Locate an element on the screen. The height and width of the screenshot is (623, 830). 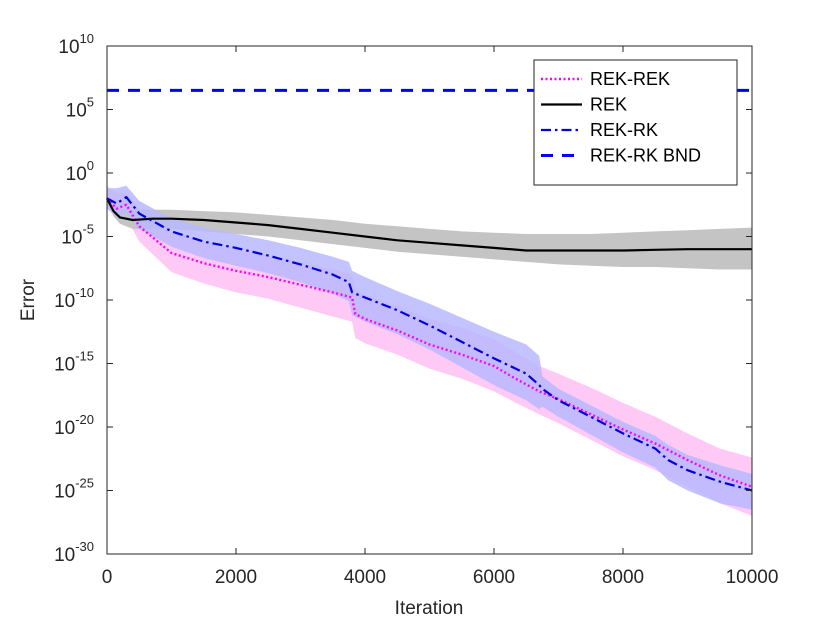
y-tick-label: 10⁻³⁰ is located at coordinates (74, 552).